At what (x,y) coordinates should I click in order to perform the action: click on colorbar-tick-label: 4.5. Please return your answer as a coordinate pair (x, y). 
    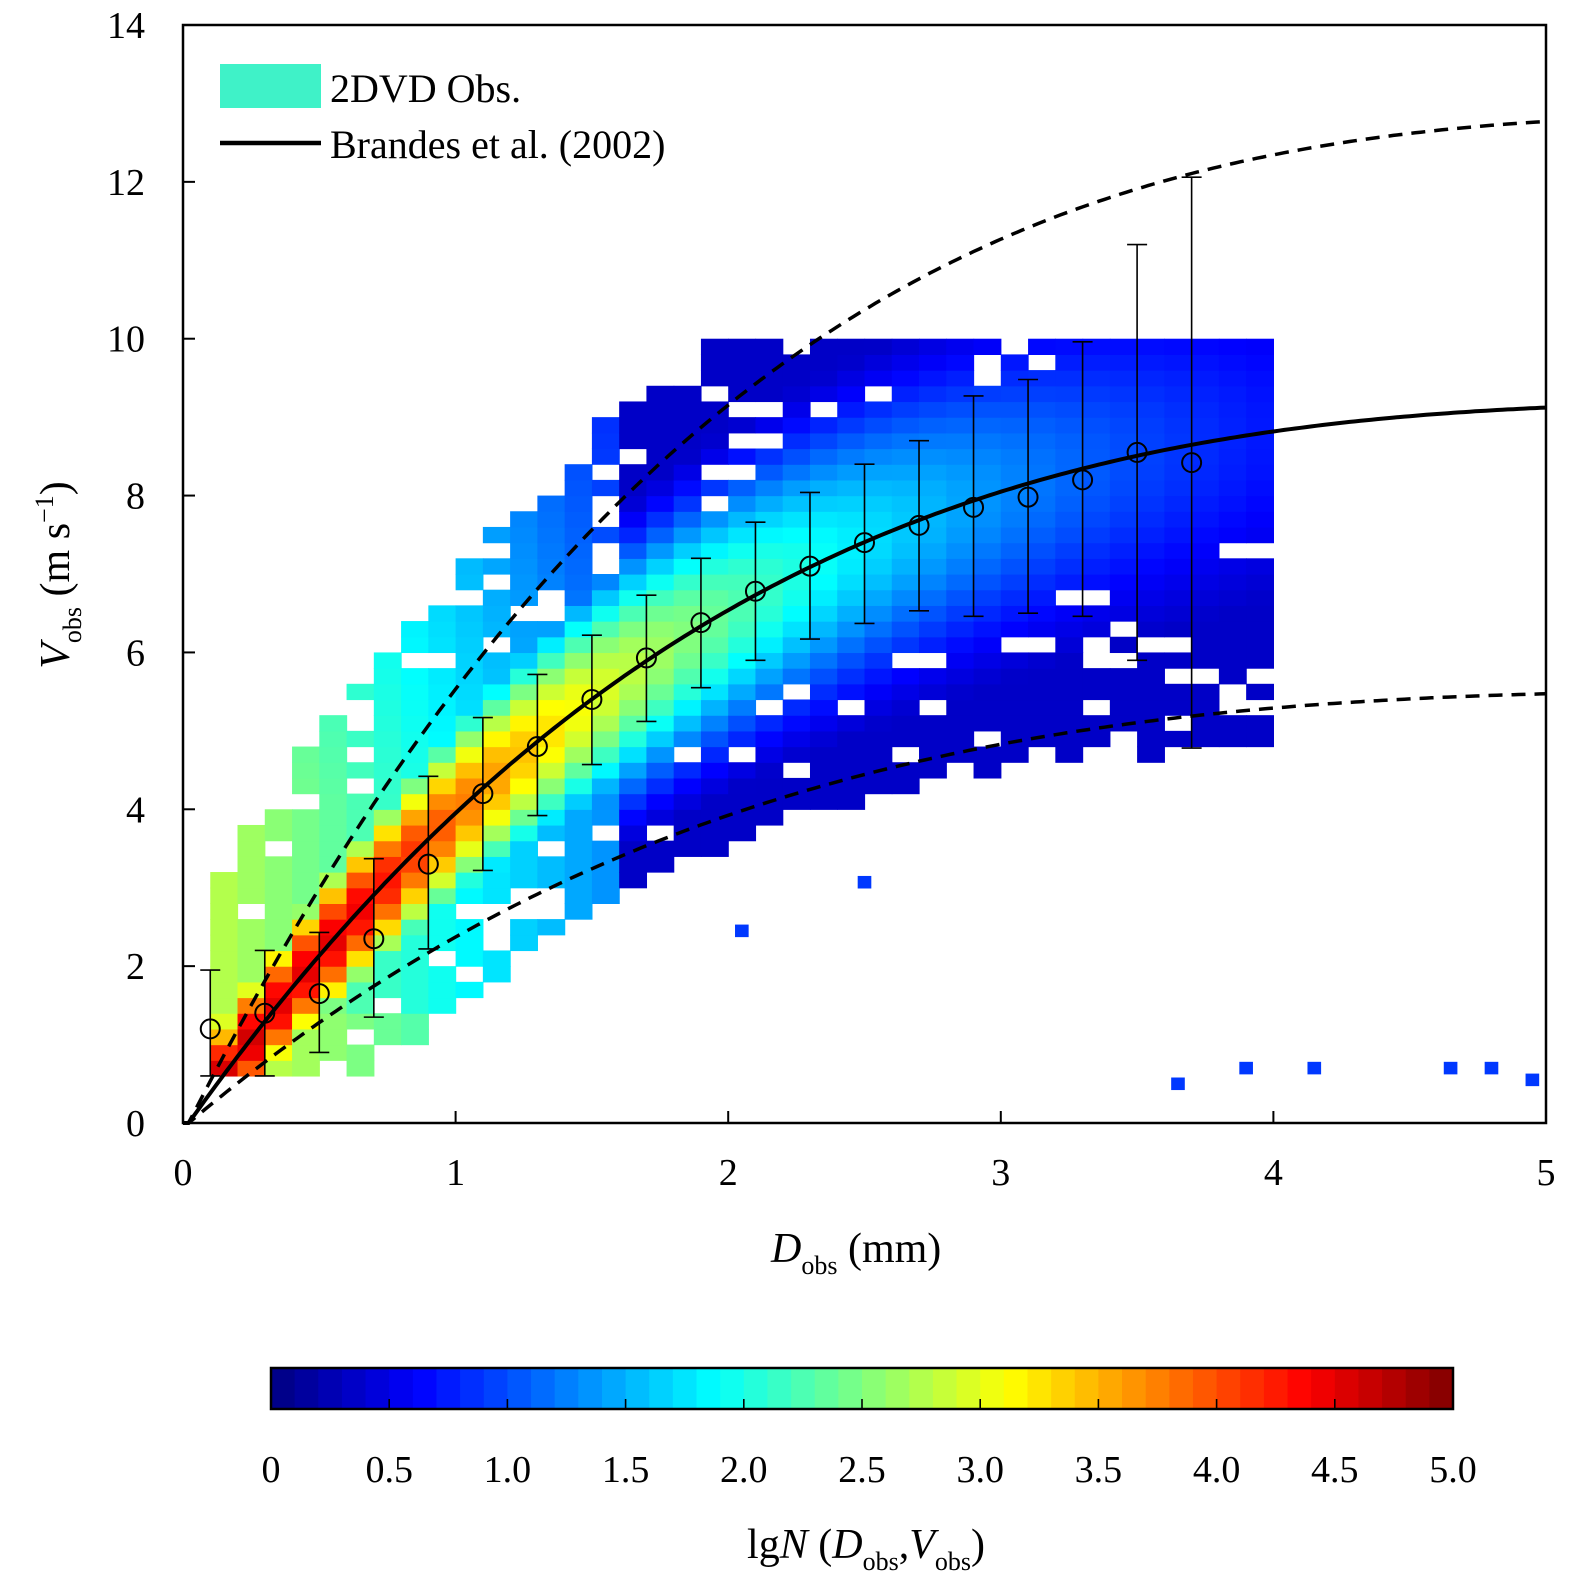
    Looking at the image, I should click on (1335, 1470).